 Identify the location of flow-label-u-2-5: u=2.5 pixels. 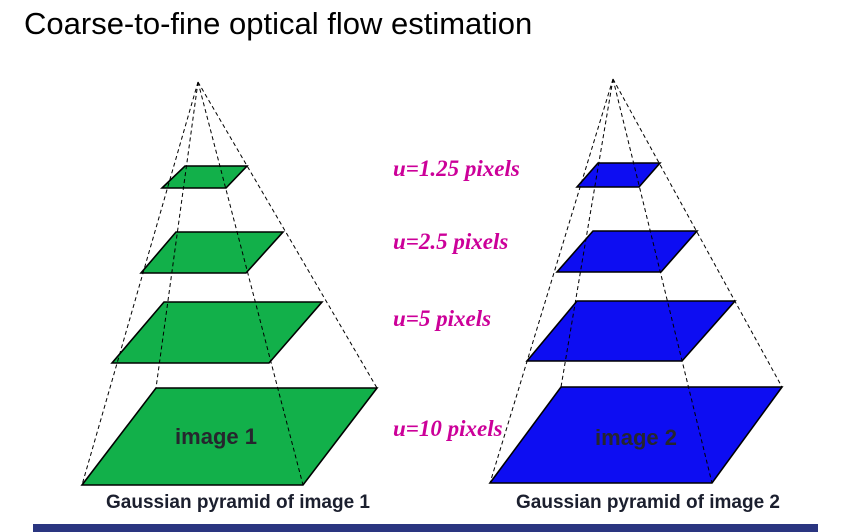
(451, 241).